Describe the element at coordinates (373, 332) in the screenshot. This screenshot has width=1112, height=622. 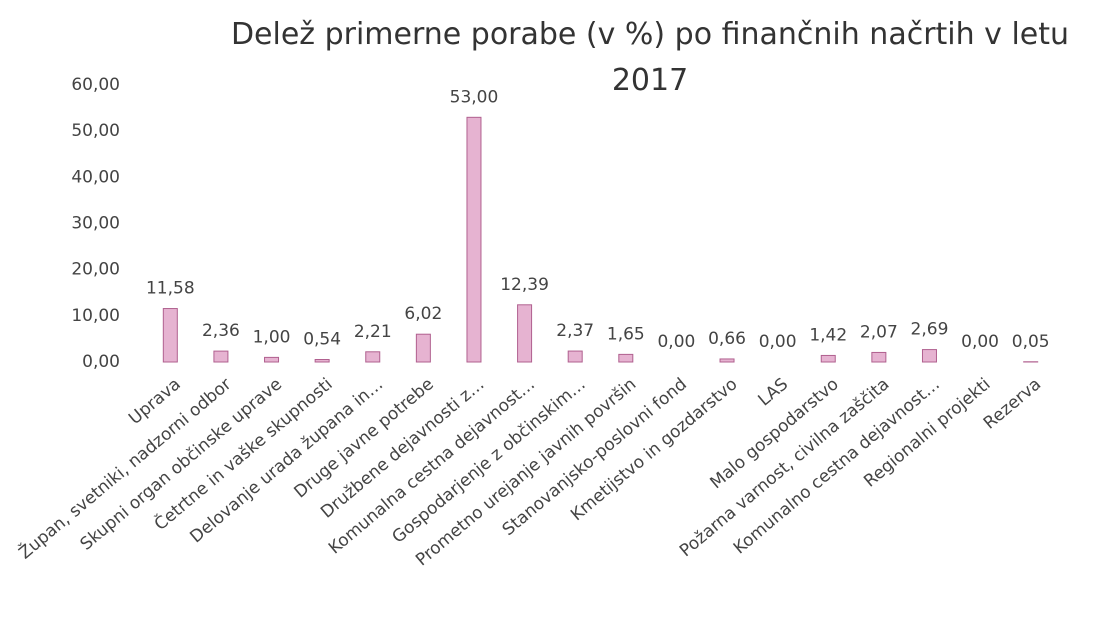
I see `value-label: 2,21` at that location.